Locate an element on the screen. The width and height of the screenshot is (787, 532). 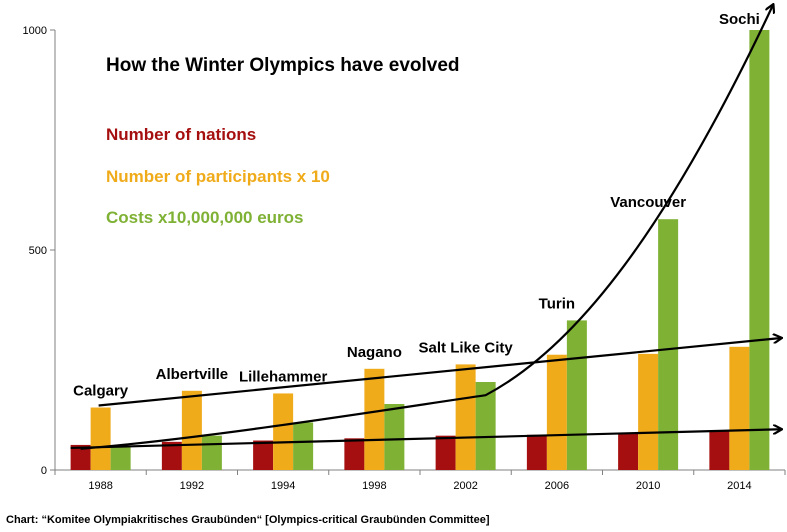
y-tick-label: 1000 is located at coordinates (35, 31).